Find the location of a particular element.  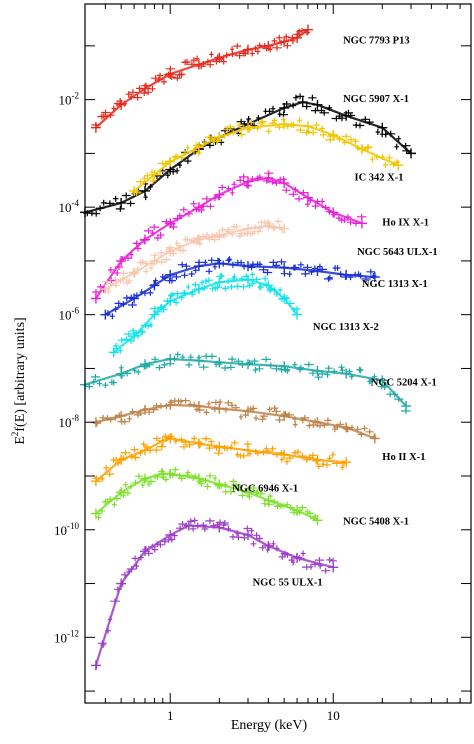

x-axis-title: Energy (keV) is located at coordinates (269, 725).